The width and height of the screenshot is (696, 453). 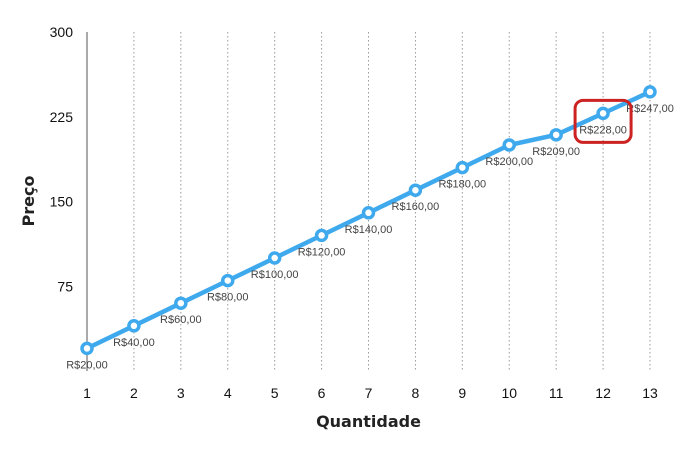 I want to click on x-tick-label: 6, so click(x=322, y=393).